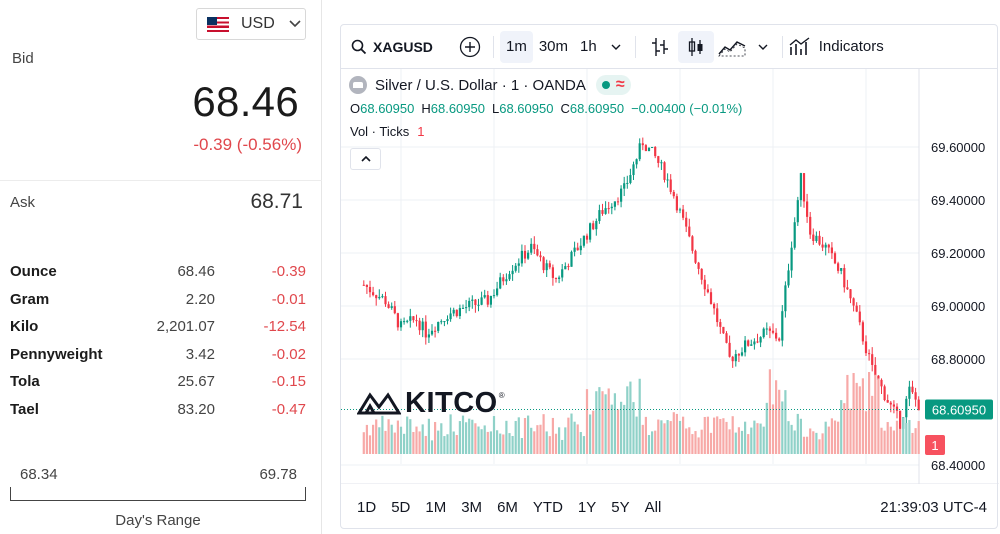 The height and width of the screenshot is (534, 1000). I want to click on toolbar-divider, so click(493, 46).